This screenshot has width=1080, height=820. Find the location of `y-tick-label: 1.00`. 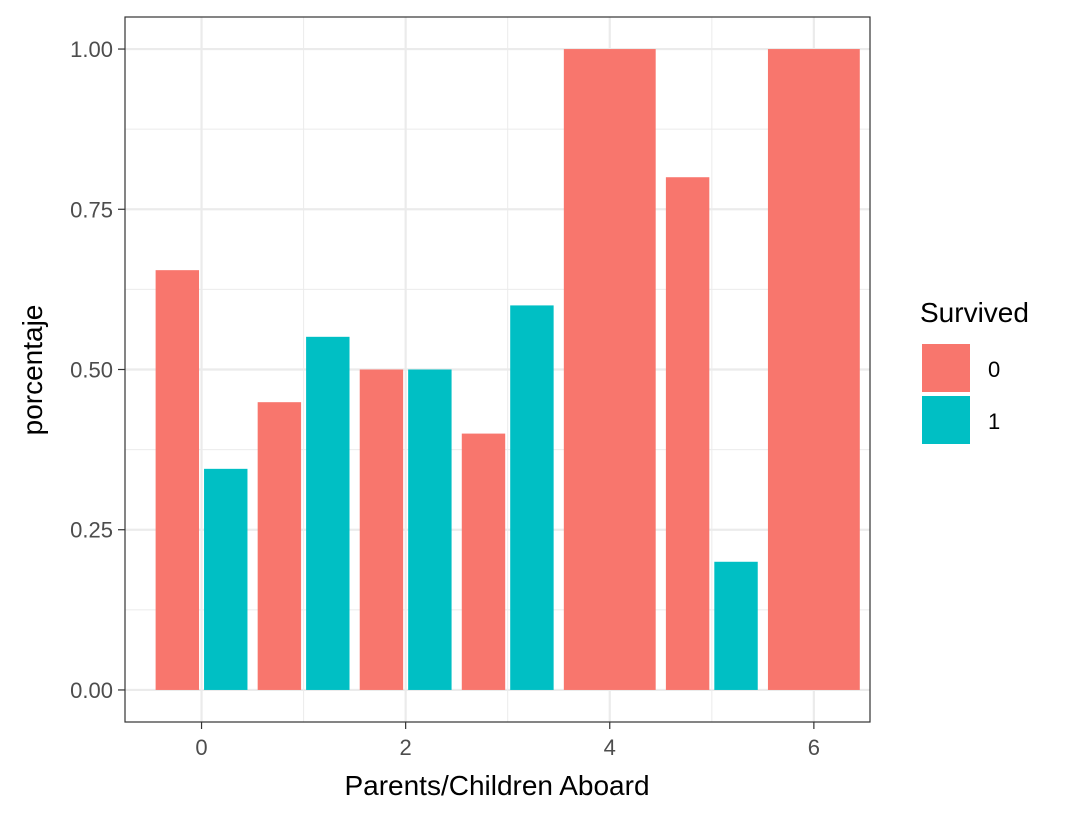

y-tick-label: 1.00 is located at coordinates (91, 49).